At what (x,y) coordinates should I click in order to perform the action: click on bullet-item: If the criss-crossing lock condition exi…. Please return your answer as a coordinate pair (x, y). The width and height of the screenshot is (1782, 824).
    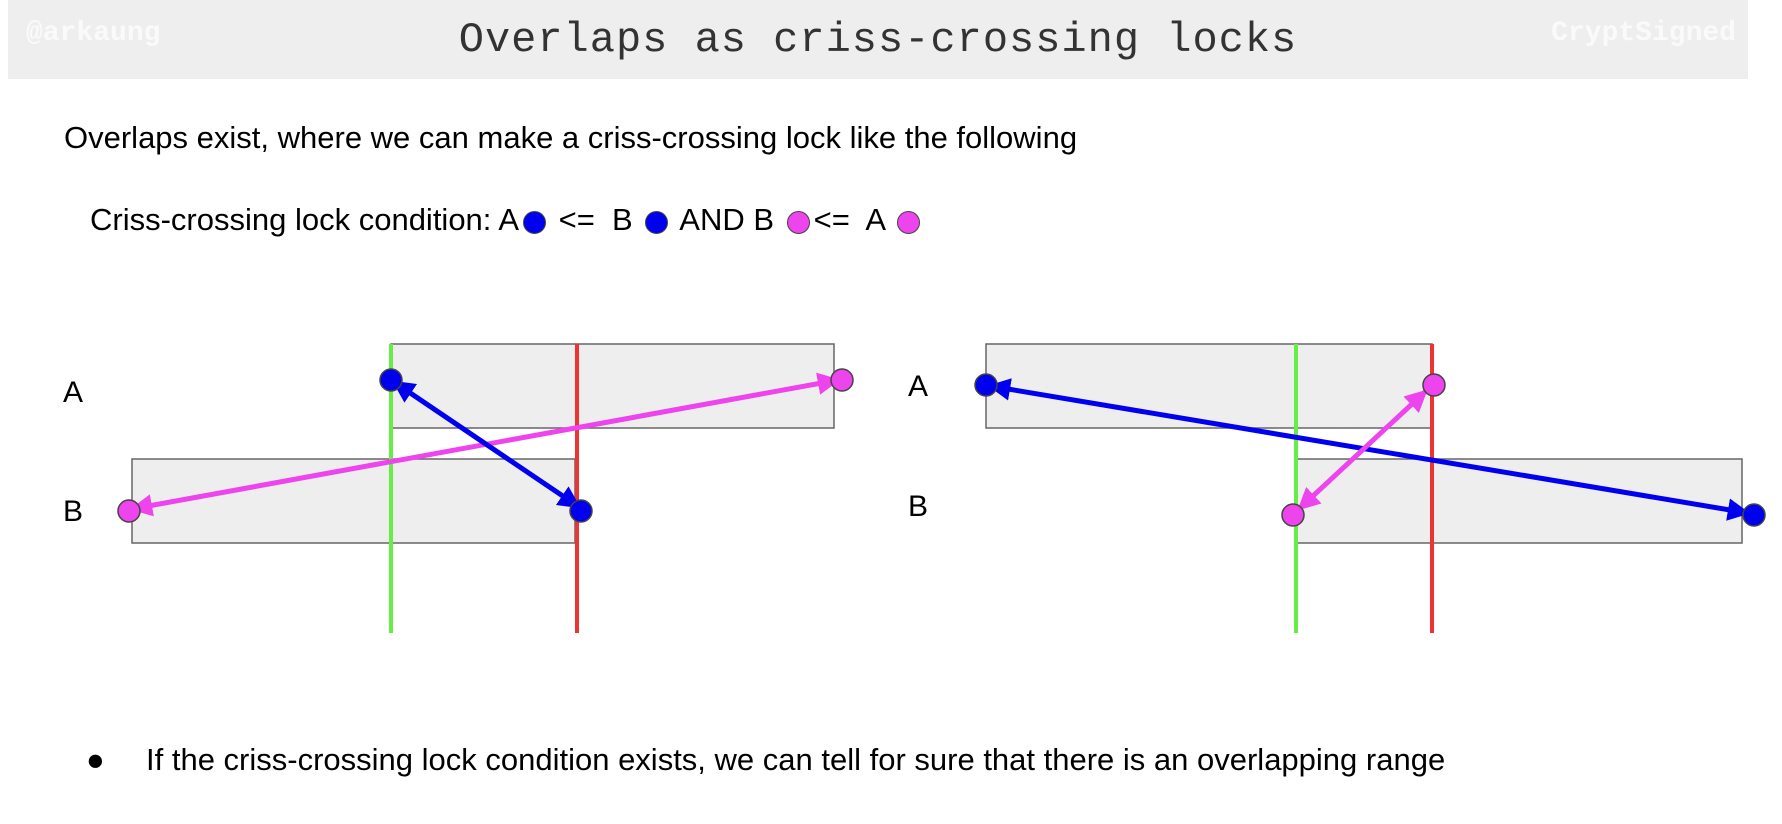
    Looking at the image, I should click on (796, 759).